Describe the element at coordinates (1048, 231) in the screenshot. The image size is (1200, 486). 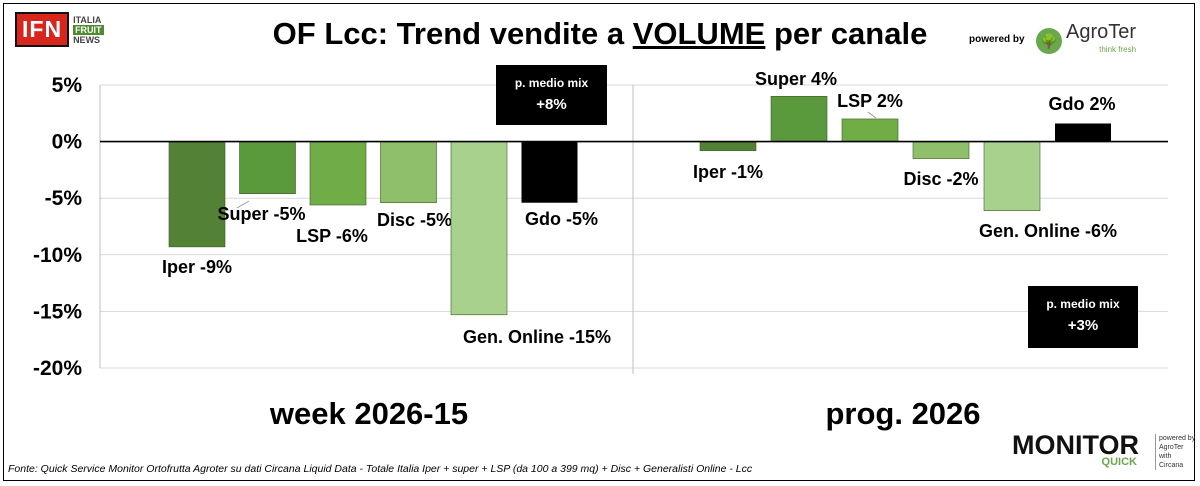
I see `data-label: Gen. Online -6%` at that location.